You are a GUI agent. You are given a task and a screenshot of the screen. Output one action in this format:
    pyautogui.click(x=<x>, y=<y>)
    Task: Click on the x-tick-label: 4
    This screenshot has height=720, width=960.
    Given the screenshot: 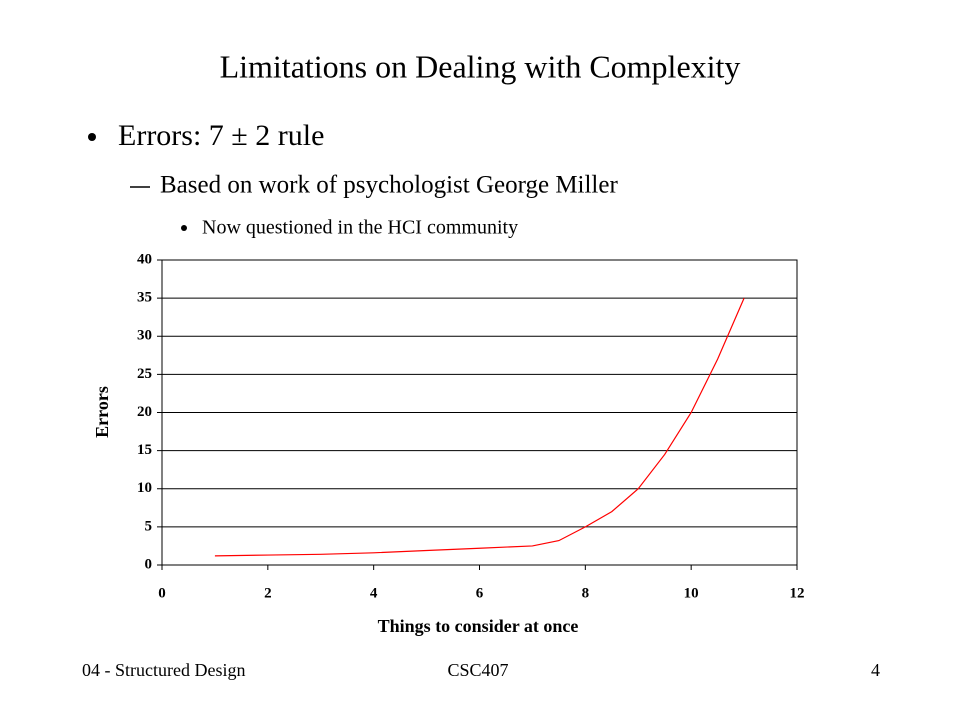 What is the action you would take?
    pyautogui.click(x=374, y=593)
    